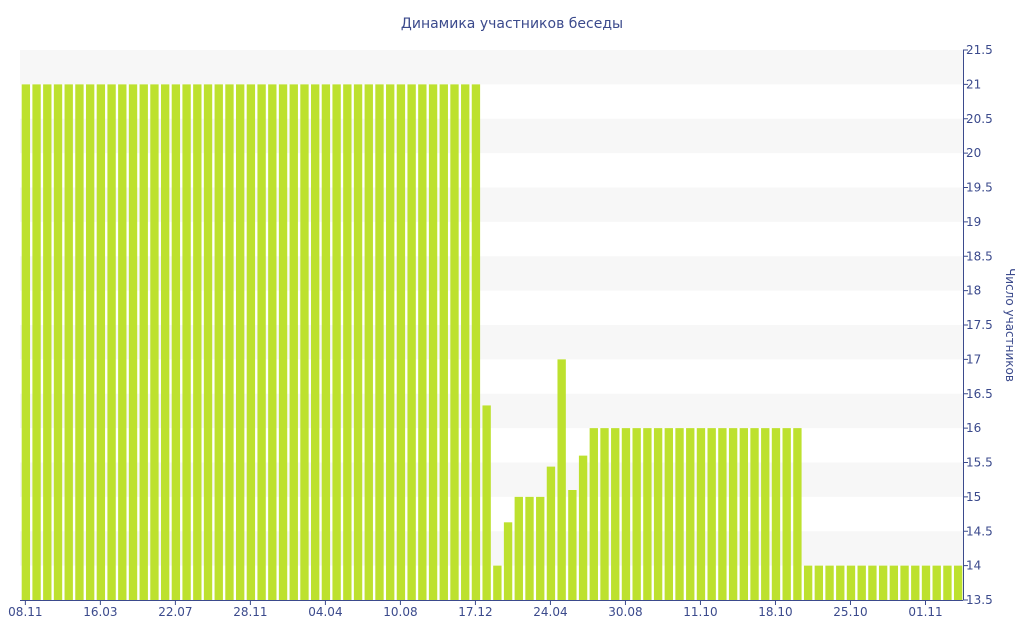  I want to click on x-tick-label: 10.08, so click(400, 612).